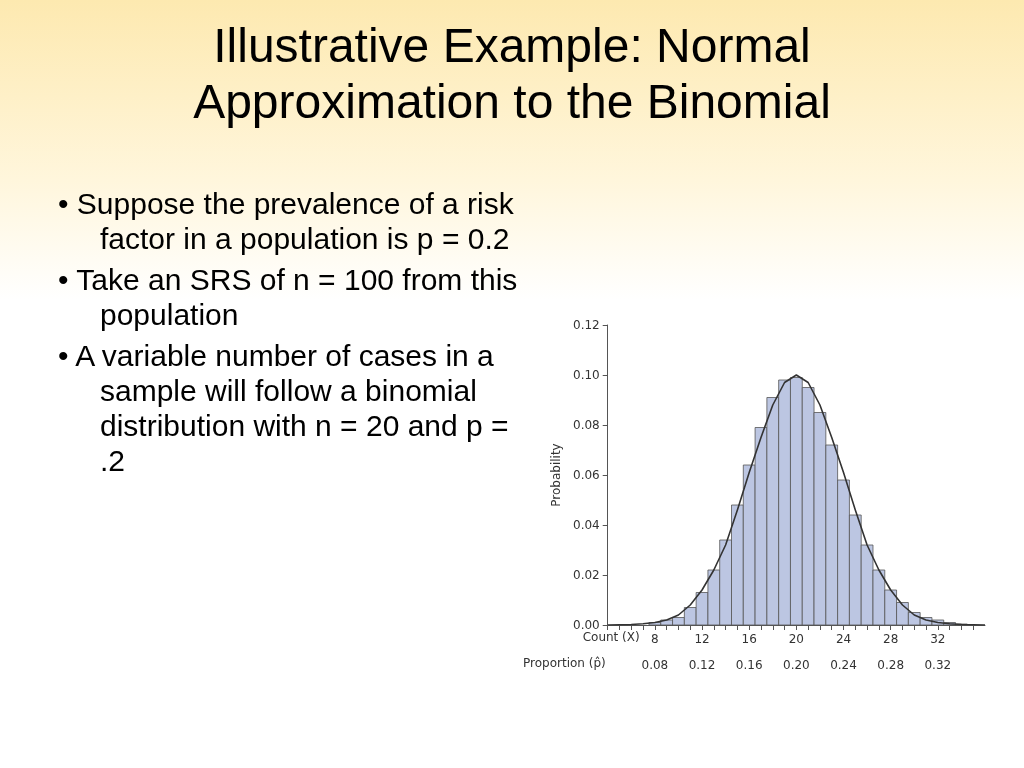 The image size is (1024, 768). I want to click on y-tick-label: 0.00, so click(586, 625).